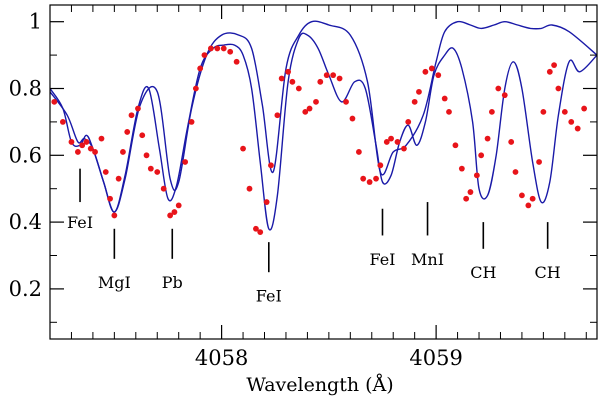 This screenshot has height=401, width=600. What do you see at coordinates (319, 385) in the screenshot?
I see `x-axis-label: Wavelength (Å)` at bounding box center [319, 385].